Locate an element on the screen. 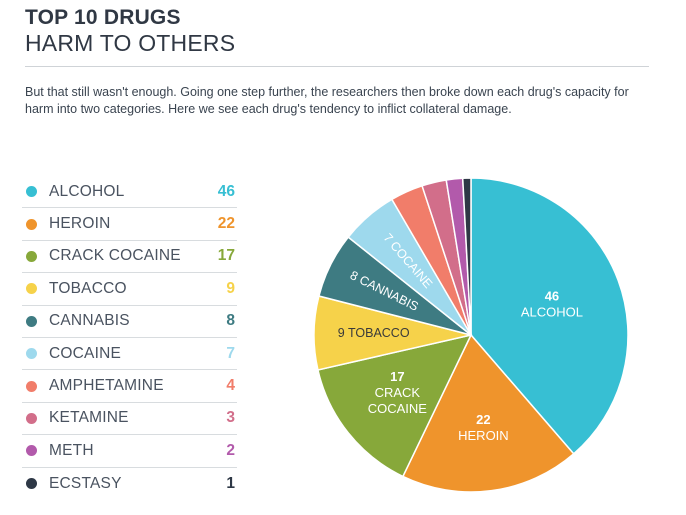 The width and height of the screenshot is (686, 515). legend-item: CRACK COCAINE 17 is located at coordinates (129, 257).